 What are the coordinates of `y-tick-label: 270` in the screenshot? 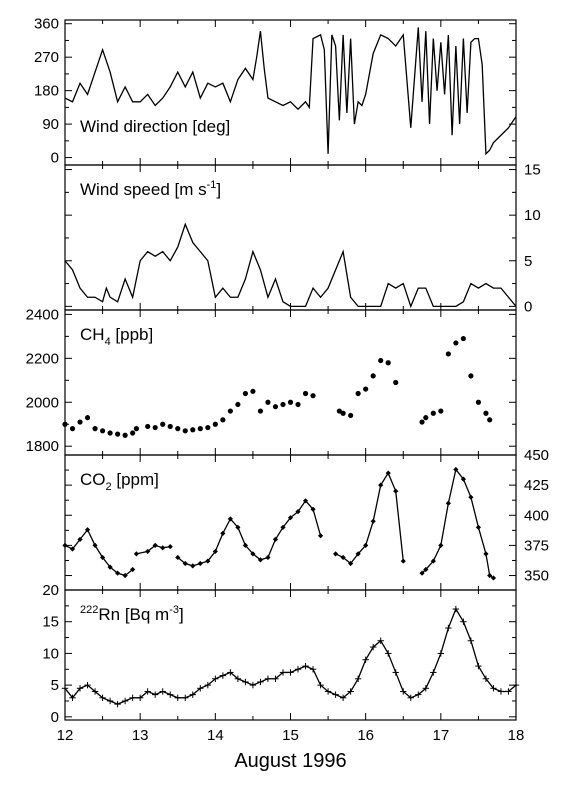 It's located at (46, 57).